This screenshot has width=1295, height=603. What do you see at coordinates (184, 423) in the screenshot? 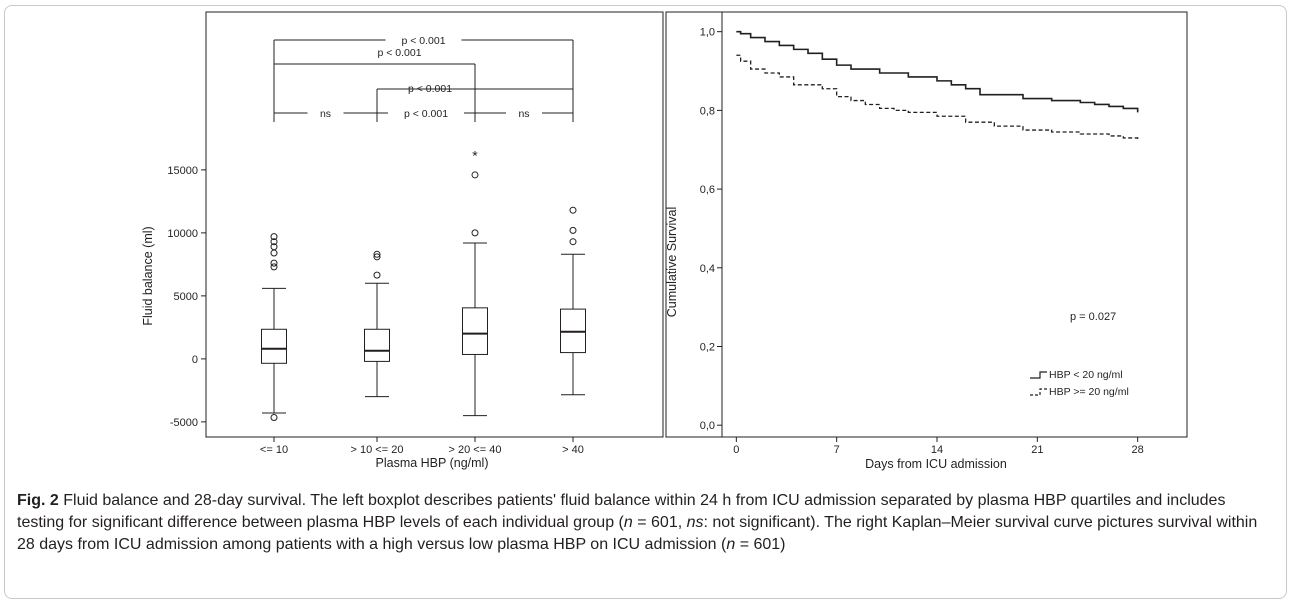
I see `boxplot-y-tick-label: -5000` at bounding box center [184, 423].